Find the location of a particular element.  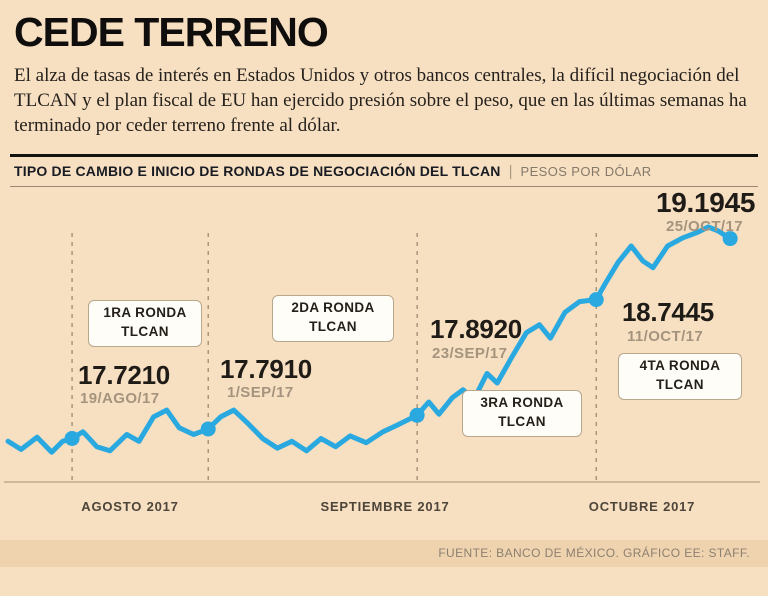

callout-ronda-4-line2: TLCAN is located at coordinates (680, 385).